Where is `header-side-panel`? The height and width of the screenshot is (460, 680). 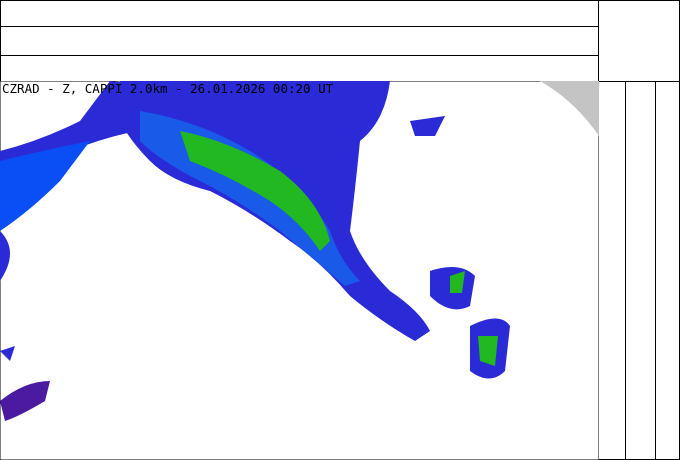
header-side-panel is located at coordinates (639, 41).